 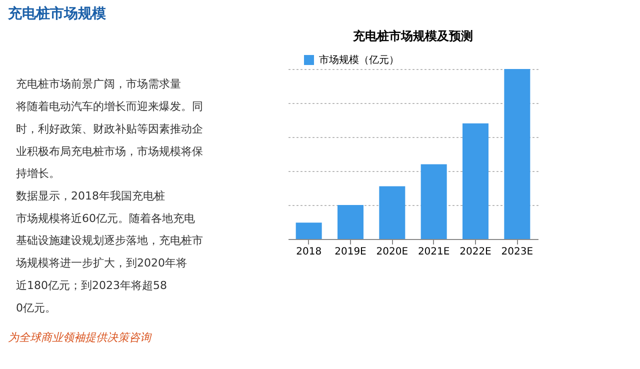 What do you see at coordinates (392, 252) in the screenshot?
I see `x-tick-label: 2020E` at bounding box center [392, 252].